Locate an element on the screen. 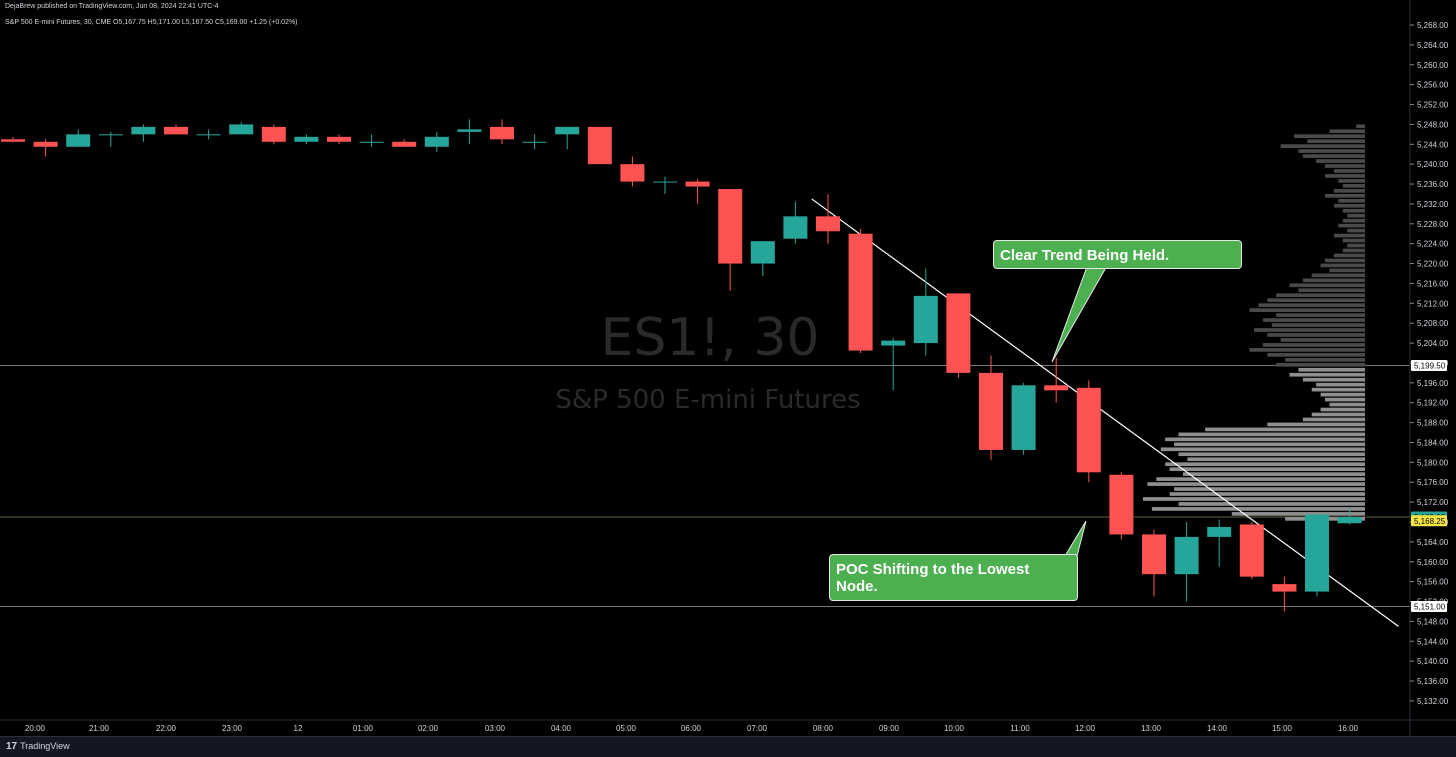 This screenshot has width=1456, height=757. tradingview-logo: 17 TradingView is located at coordinates (38, 746).